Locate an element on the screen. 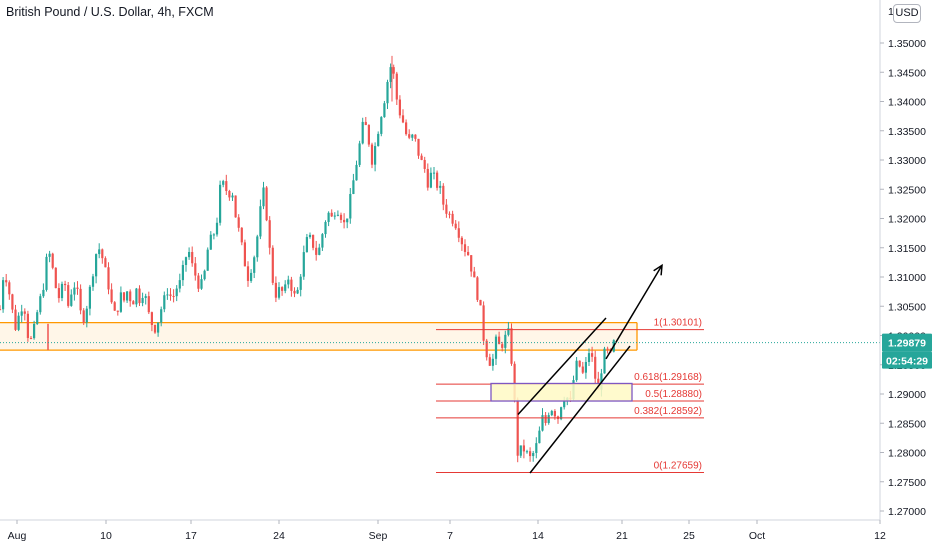 Image resolution: width=932 pixels, height=550 pixels. golden-pocket-box is located at coordinates (561, 392).